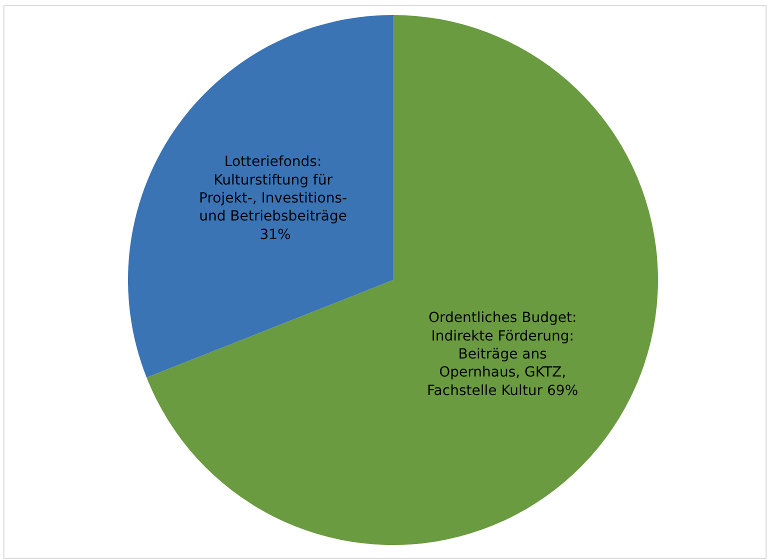 This screenshot has width=770, height=560. What do you see at coordinates (502, 354) in the screenshot?
I see `slice-label: Ordentliches Budget: Indirekte Förderung: Beiträge ans Opernhaus, GKTZ, Fachstelle Kultur 69%` at bounding box center [502, 354].